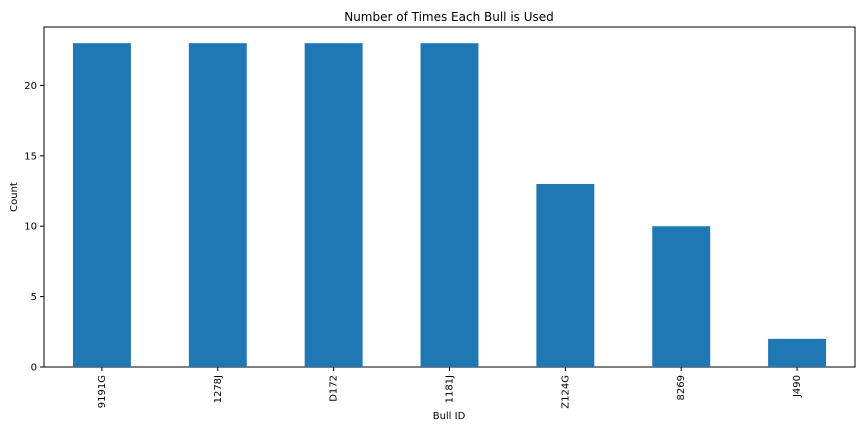  Describe the element at coordinates (449, 416) in the screenshot. I see `x-axis-label: Bull ID` at that location.